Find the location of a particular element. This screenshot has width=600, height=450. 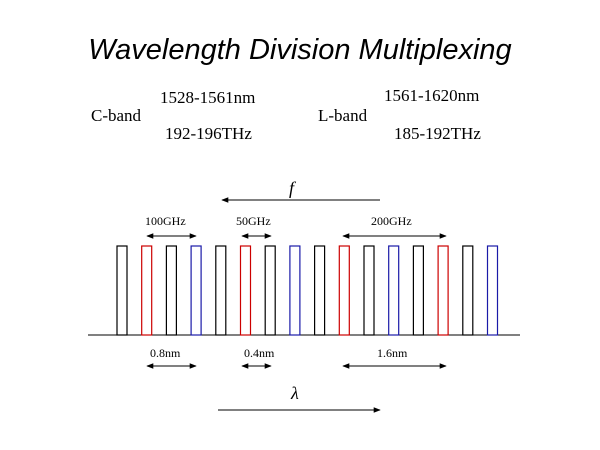

spacing-1p6nm-label: 1.6nm is located at coordinates (392, 353).